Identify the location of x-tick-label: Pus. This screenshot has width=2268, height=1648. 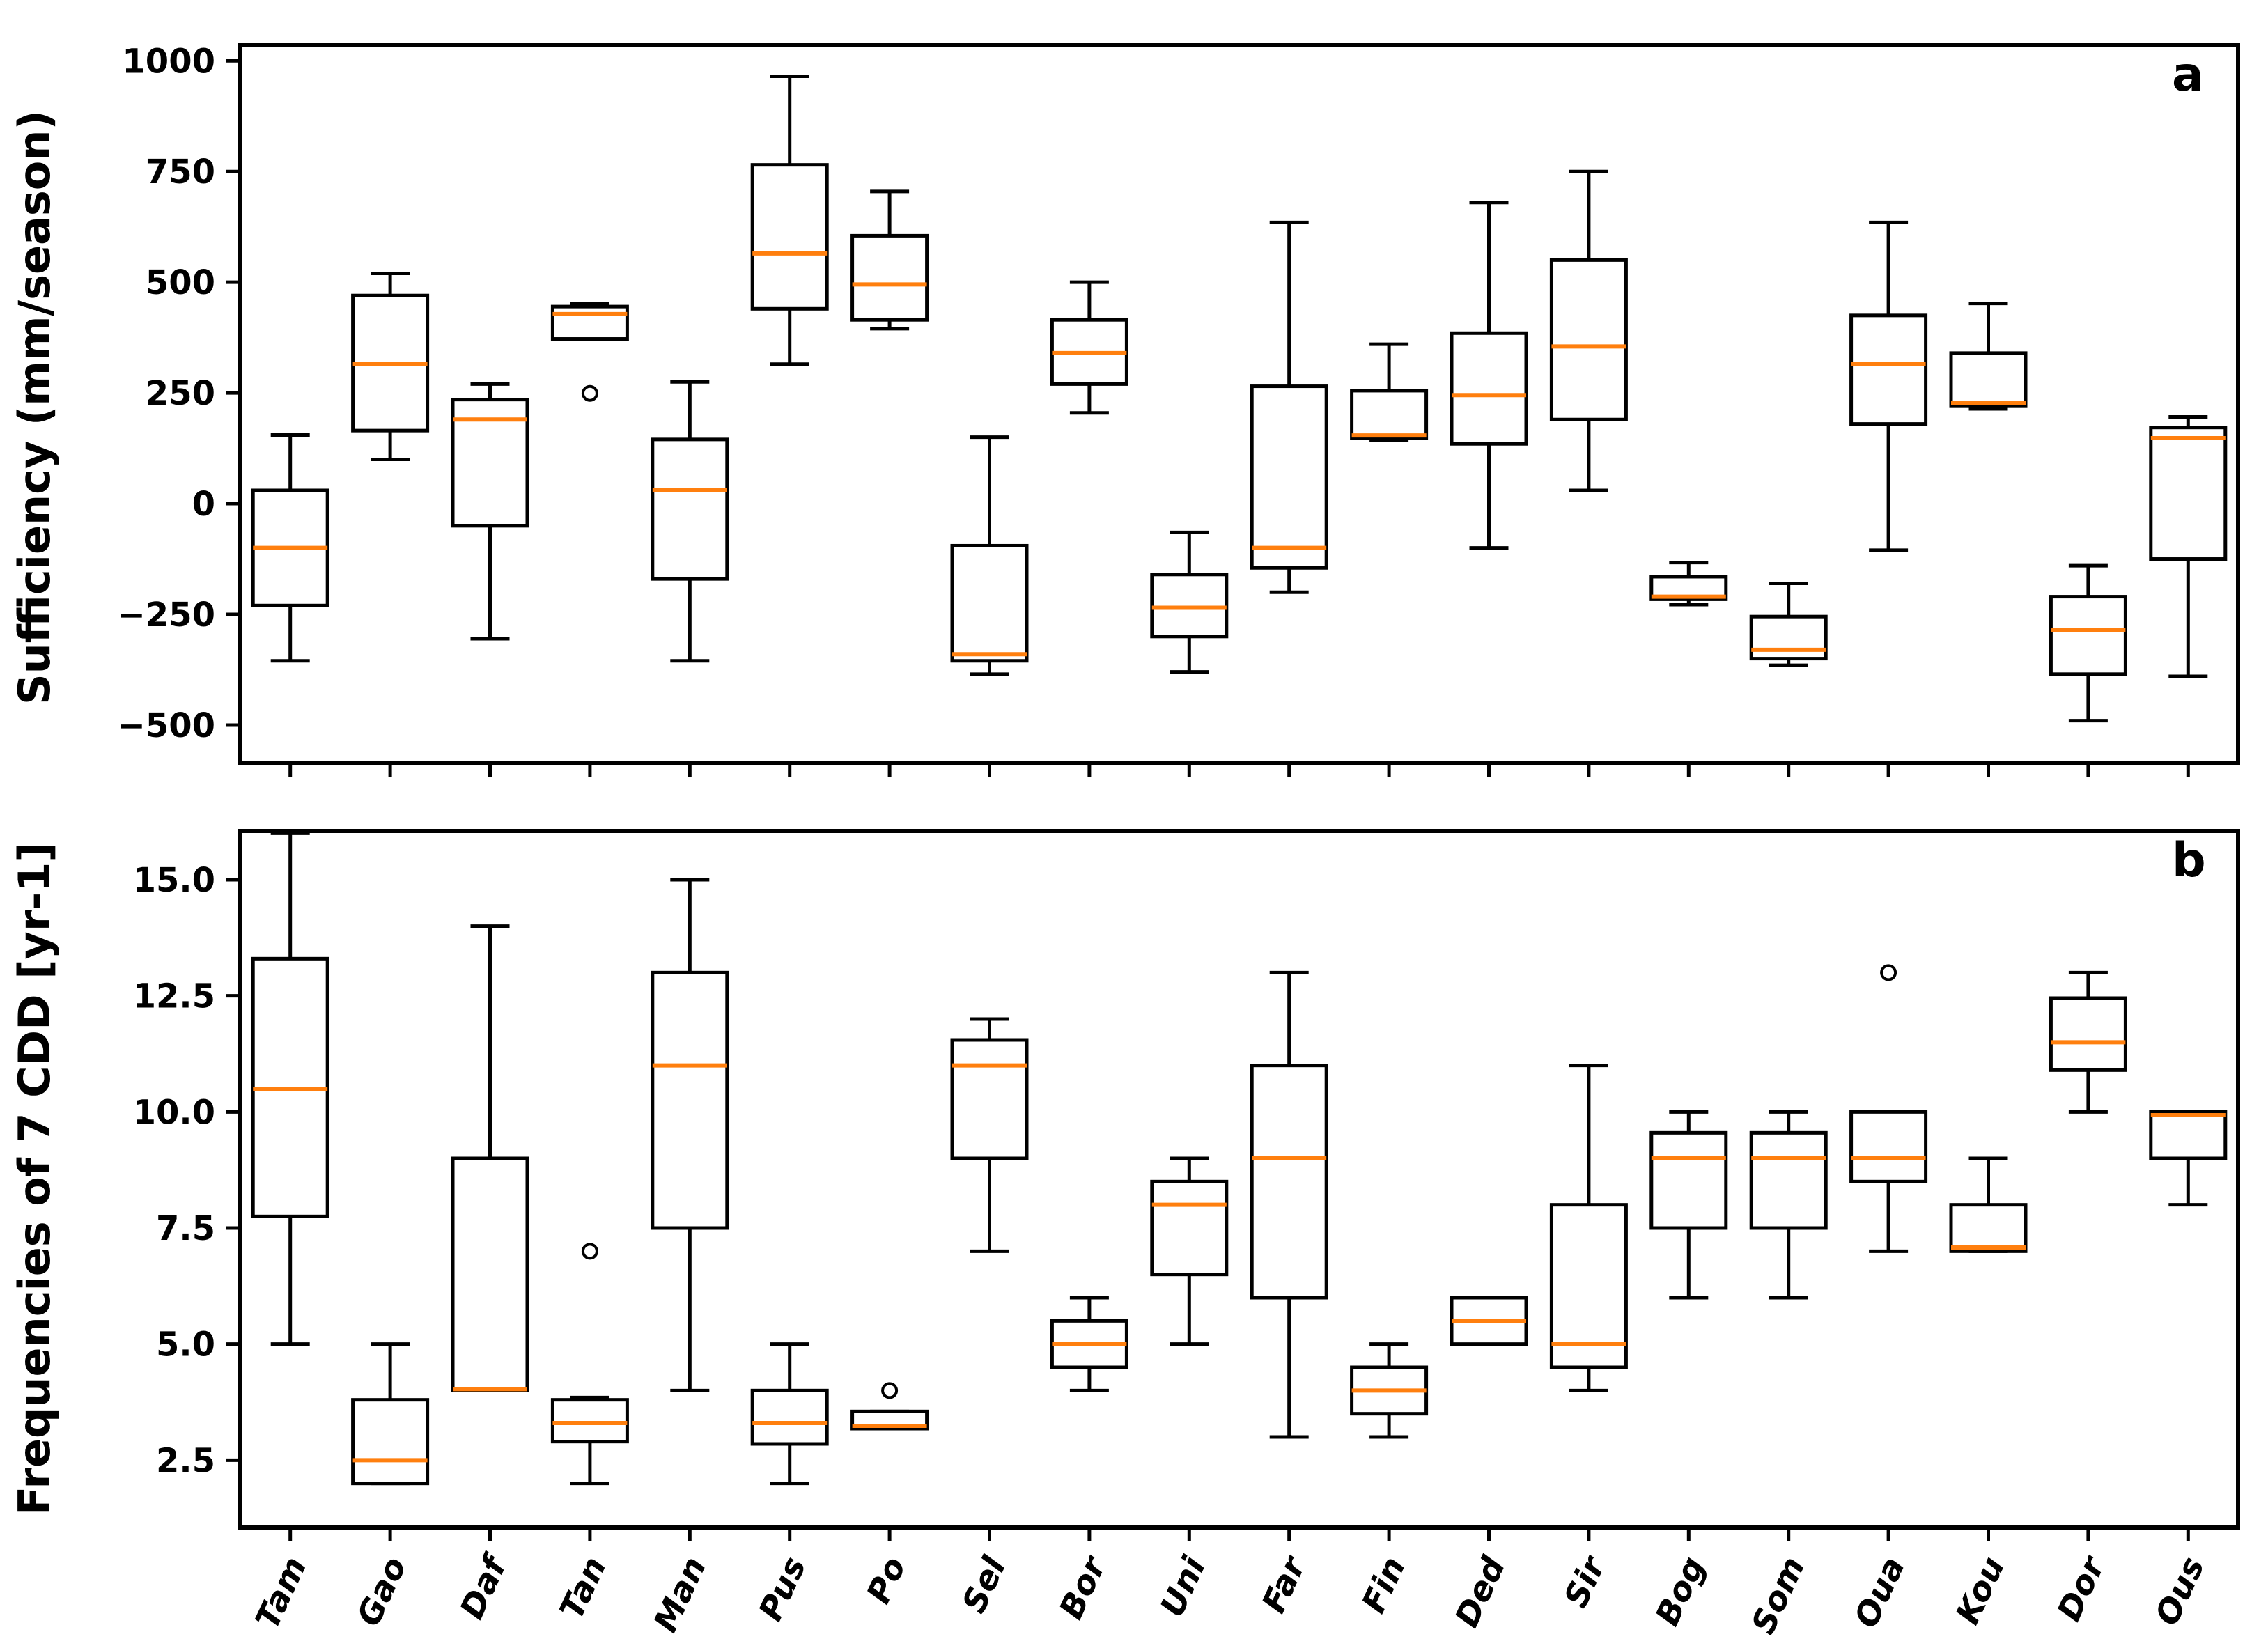
(783, 1589).